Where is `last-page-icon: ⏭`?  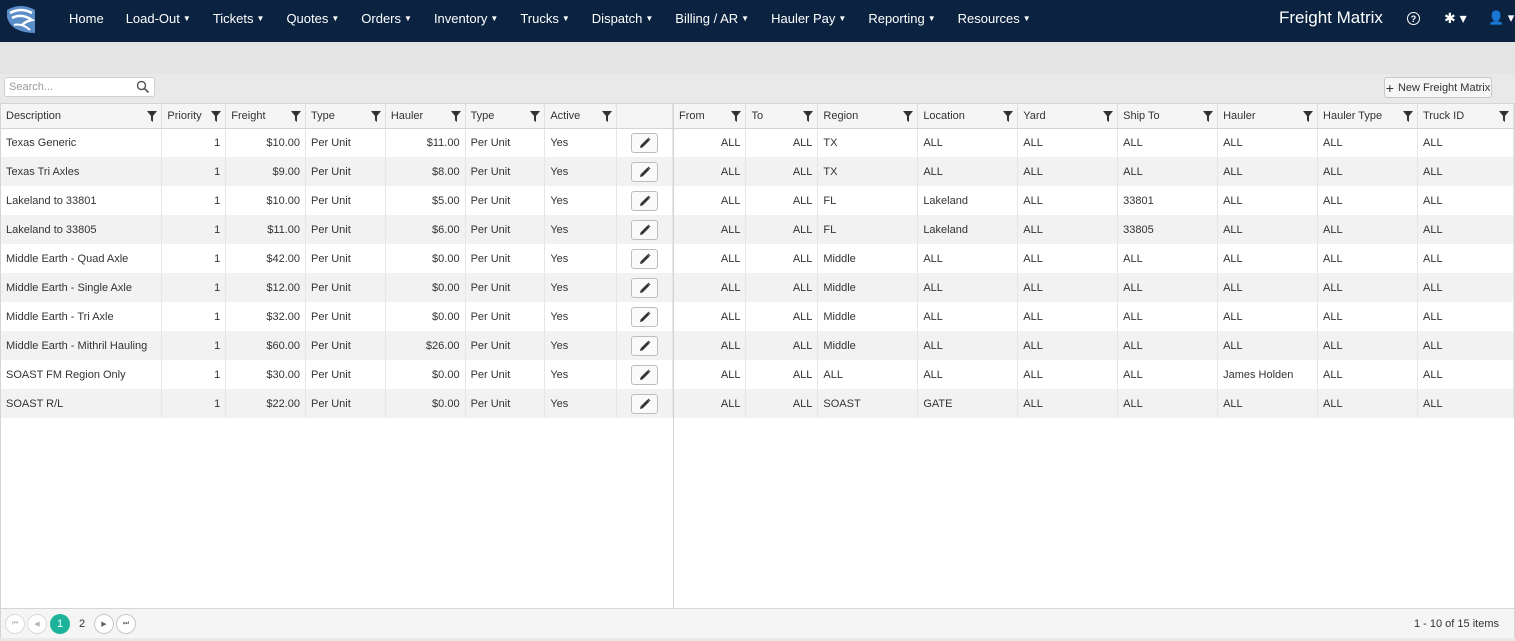
last-page-icon: ⏭ is located at coordinates (126, 624).